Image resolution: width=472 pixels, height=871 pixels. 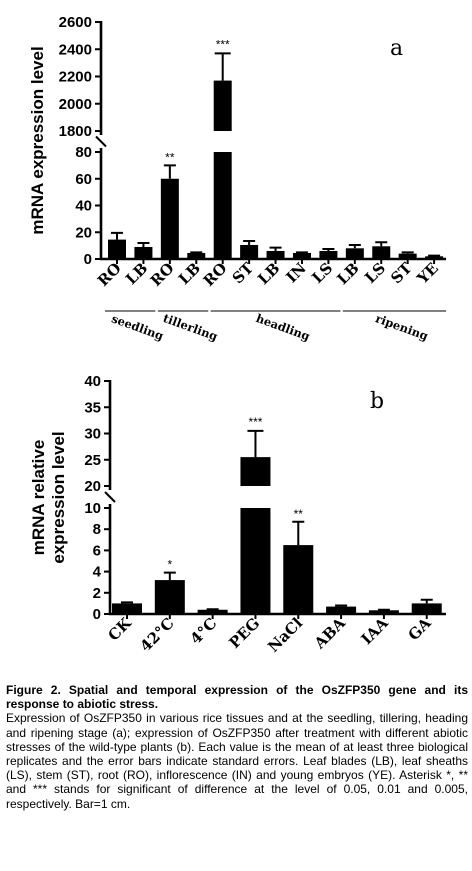 I want to click on y-tick-label: 35, so click(x=92, y=407).